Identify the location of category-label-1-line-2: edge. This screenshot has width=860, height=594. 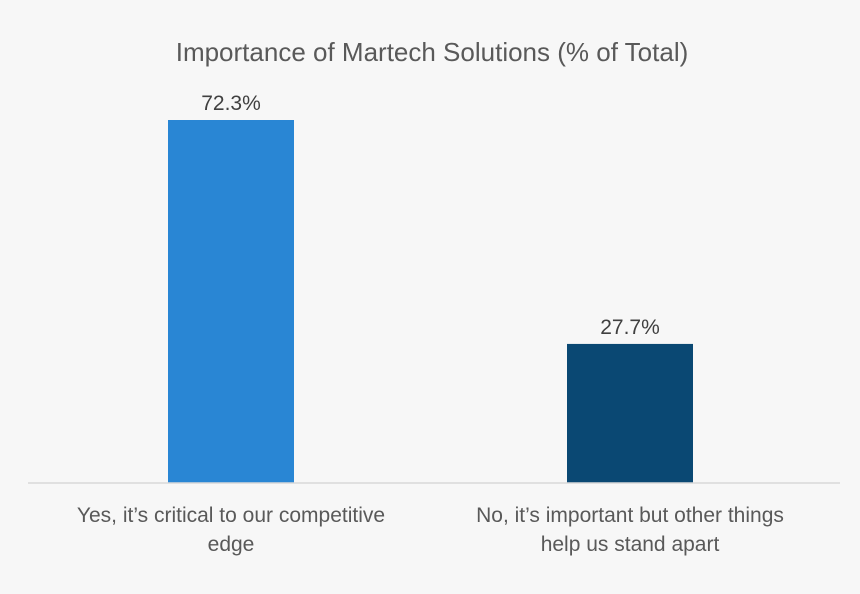
(231, 544).